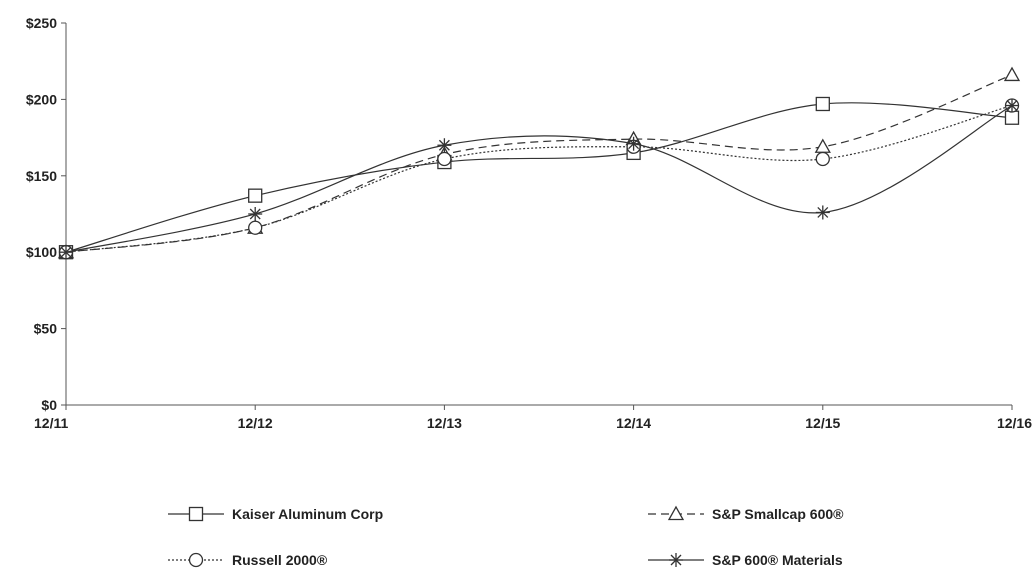  I want to click on legend-item: S&P Smallcap 600®, so click(746, 513).